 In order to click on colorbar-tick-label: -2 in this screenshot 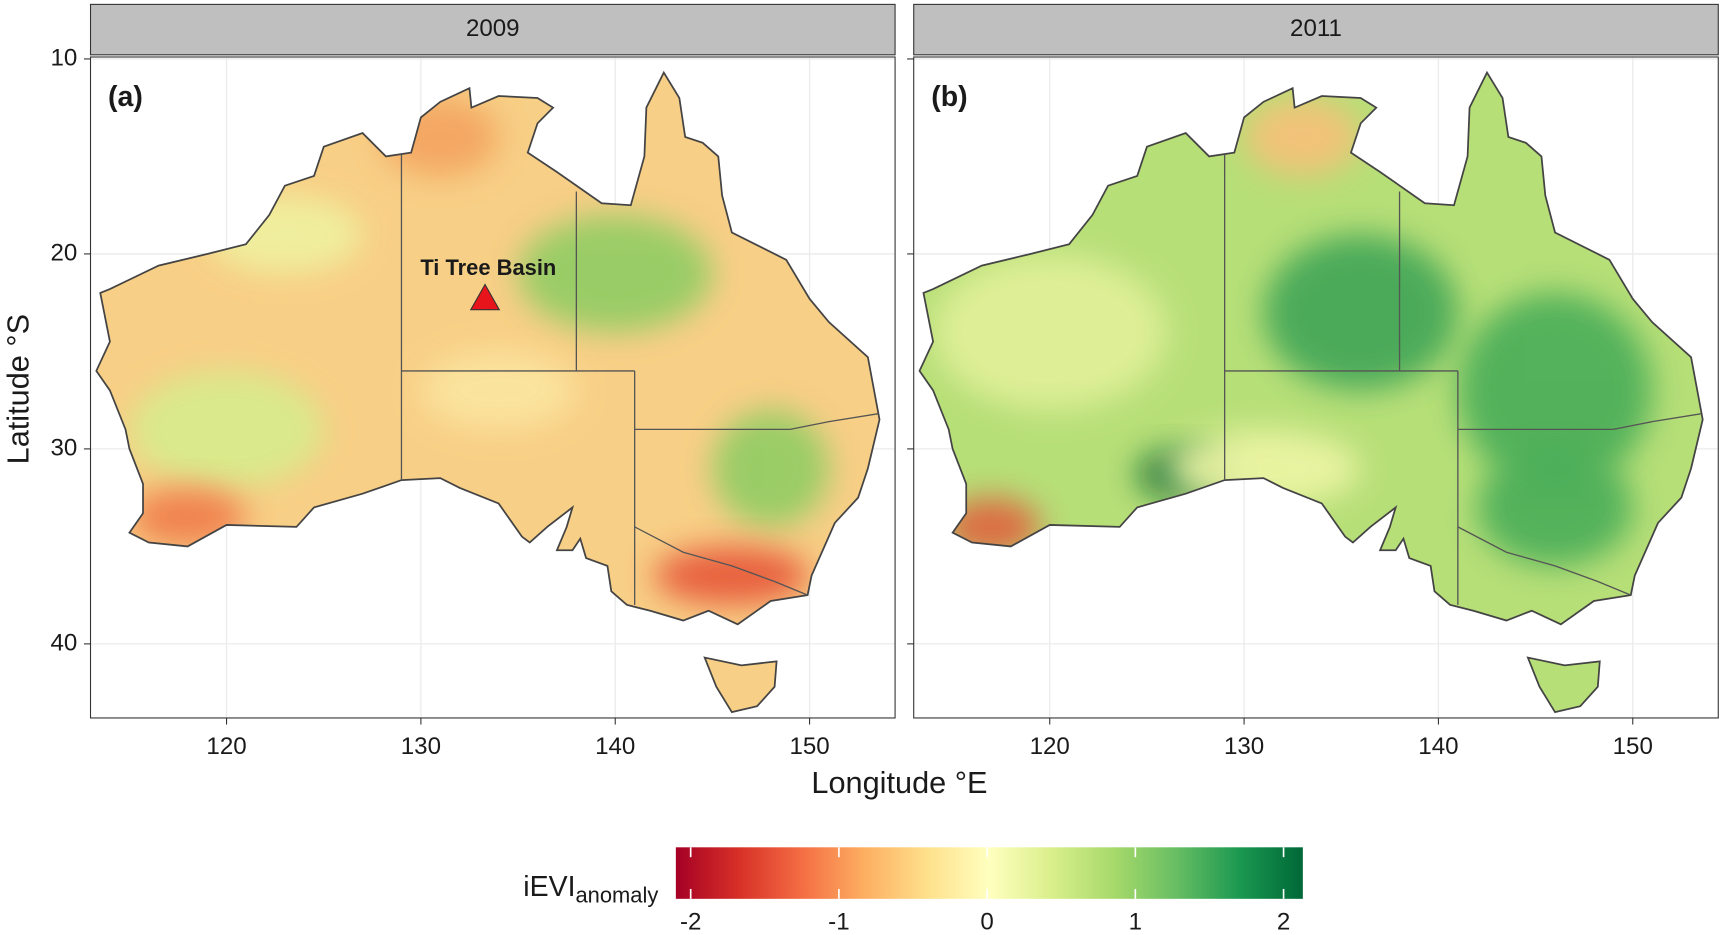, I will do `click(690, 921)`.